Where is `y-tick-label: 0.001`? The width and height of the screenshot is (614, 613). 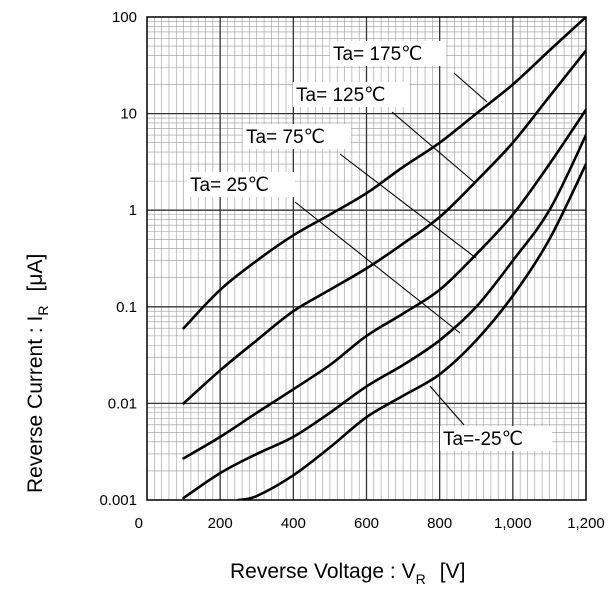
y-tick-label: 0.001 is located at coordinates (118, 500).